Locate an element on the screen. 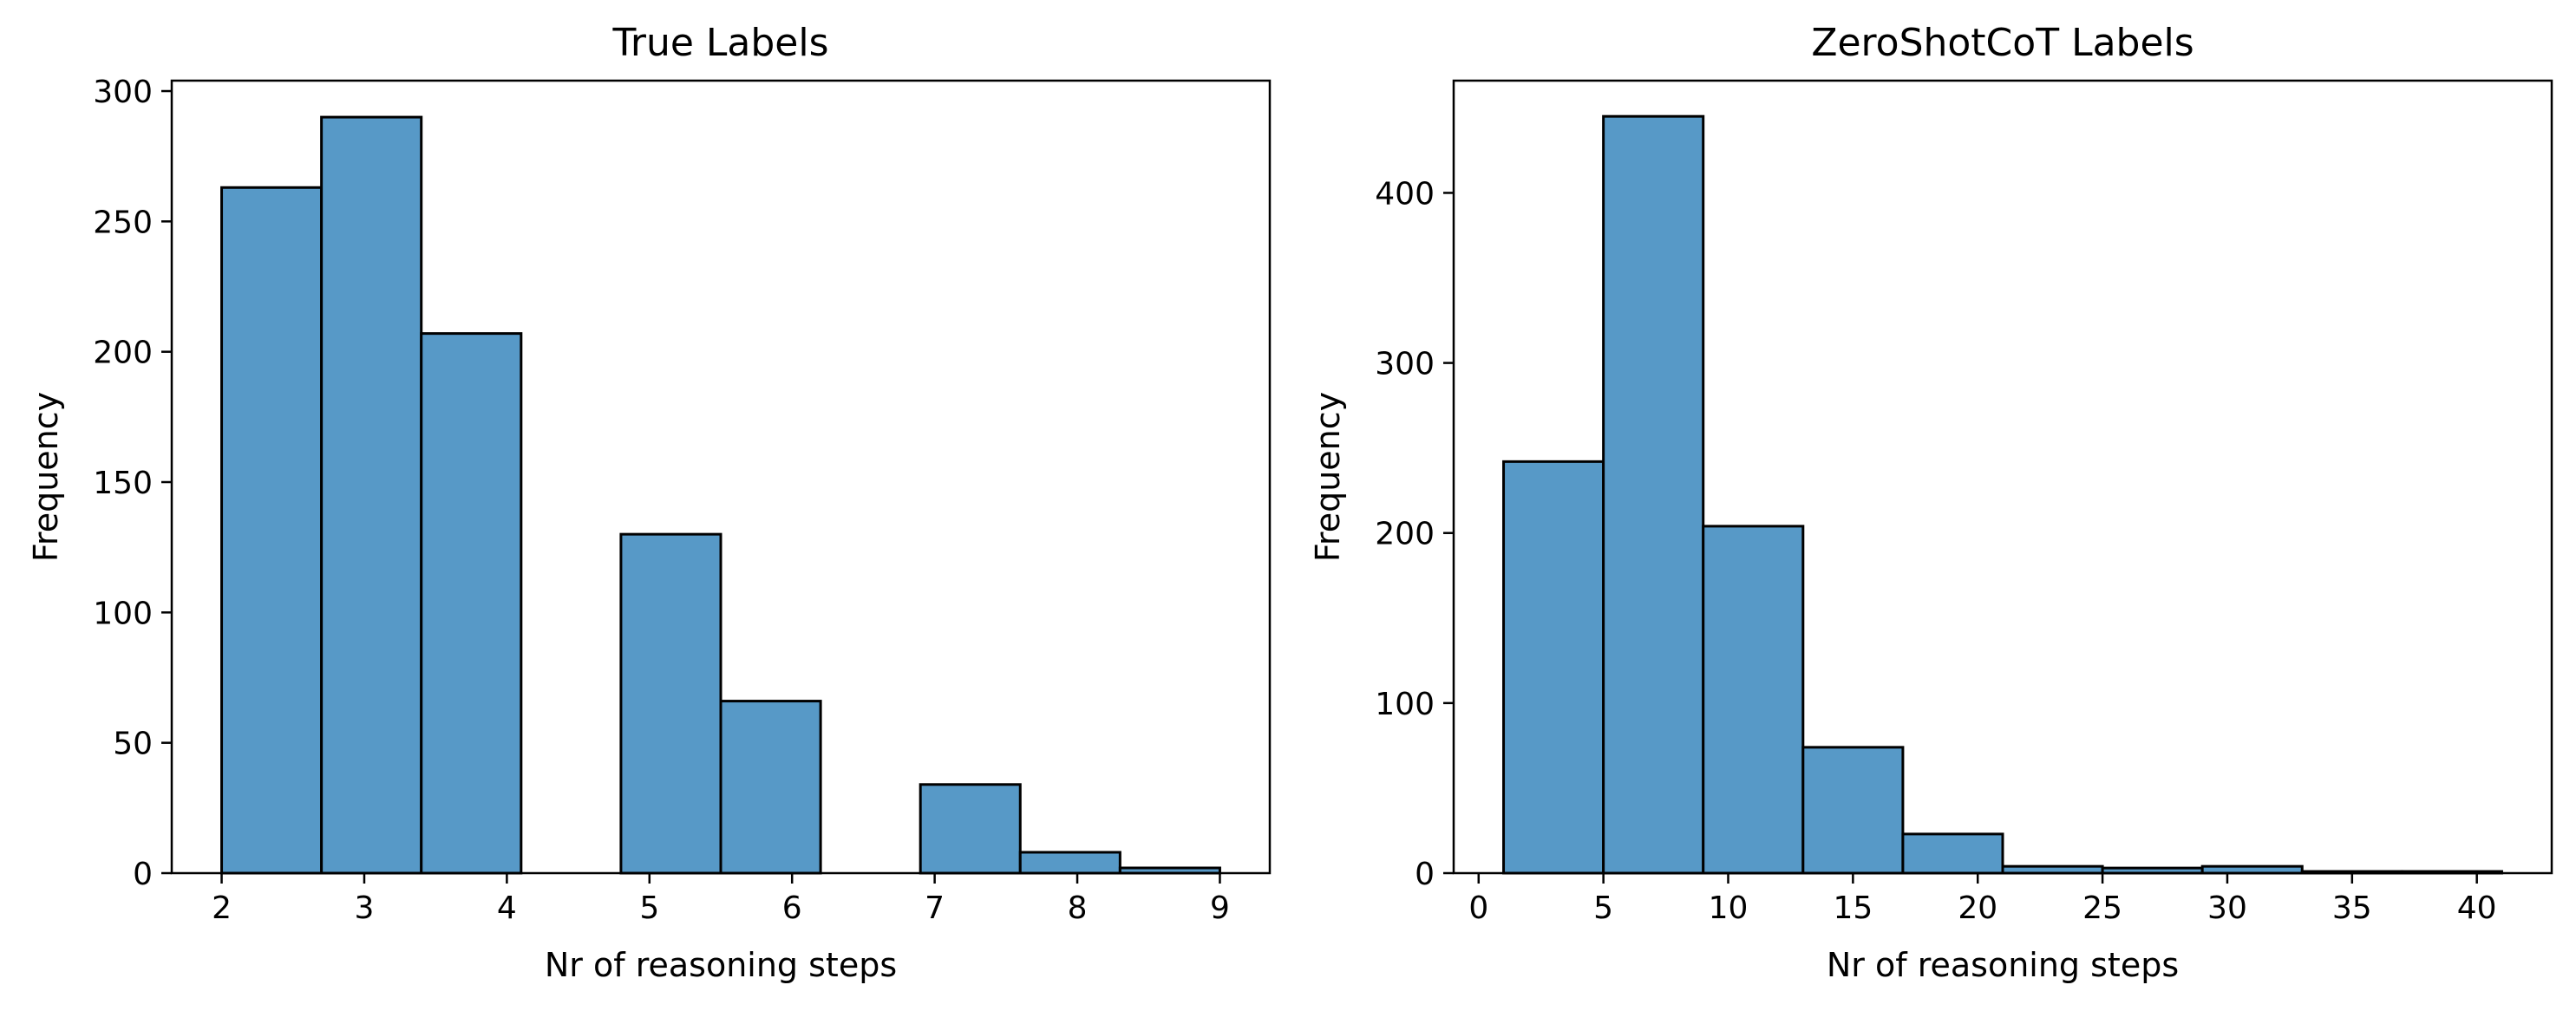 The image size is (2576, 1011). x-tick-label: 10 is located at coordinates (1729, 908).